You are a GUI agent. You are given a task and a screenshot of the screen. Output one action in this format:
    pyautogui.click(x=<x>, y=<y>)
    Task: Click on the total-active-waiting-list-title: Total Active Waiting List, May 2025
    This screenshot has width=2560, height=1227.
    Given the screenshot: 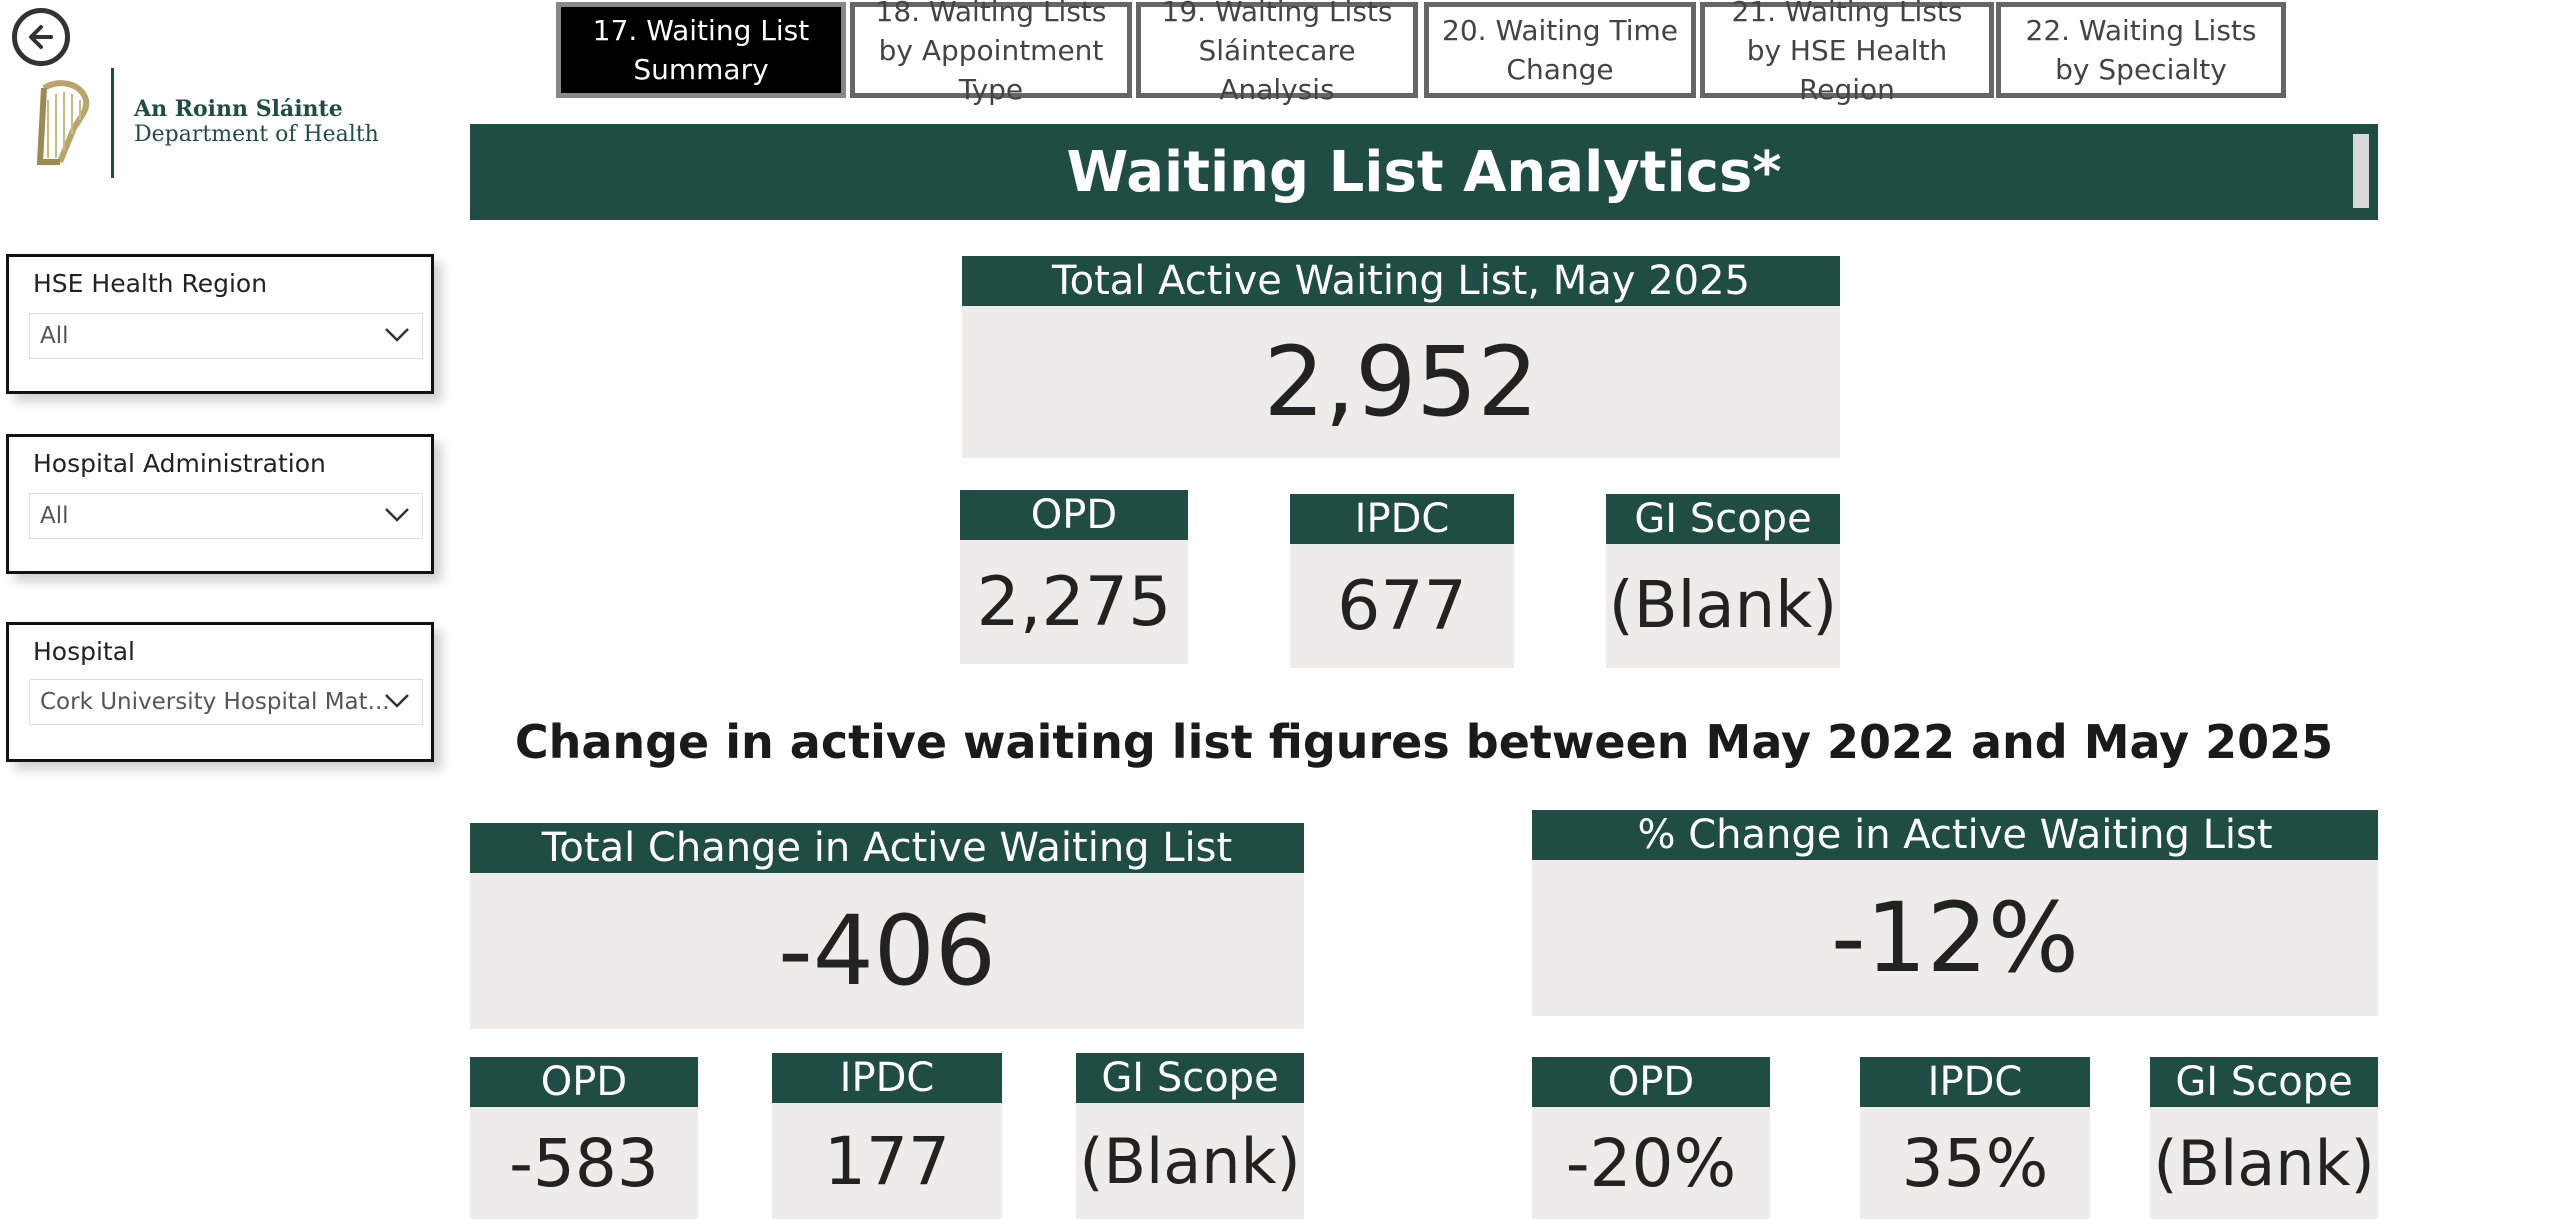 What is the action you would take?
    pyautogui.click(x=1401, y=281)
    